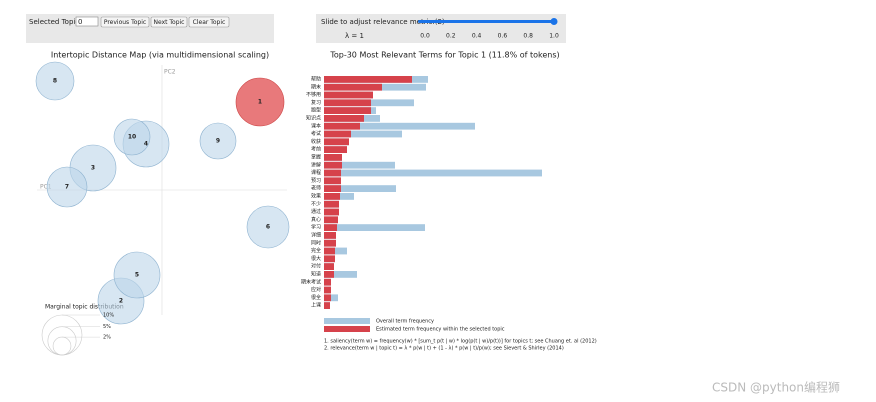 Image resolution: width=876 pixels, height=402 pixels. Describe the element at coordinates (528, 36) in the screenshot. I see `slider-tick-label: 0.8` at that location.